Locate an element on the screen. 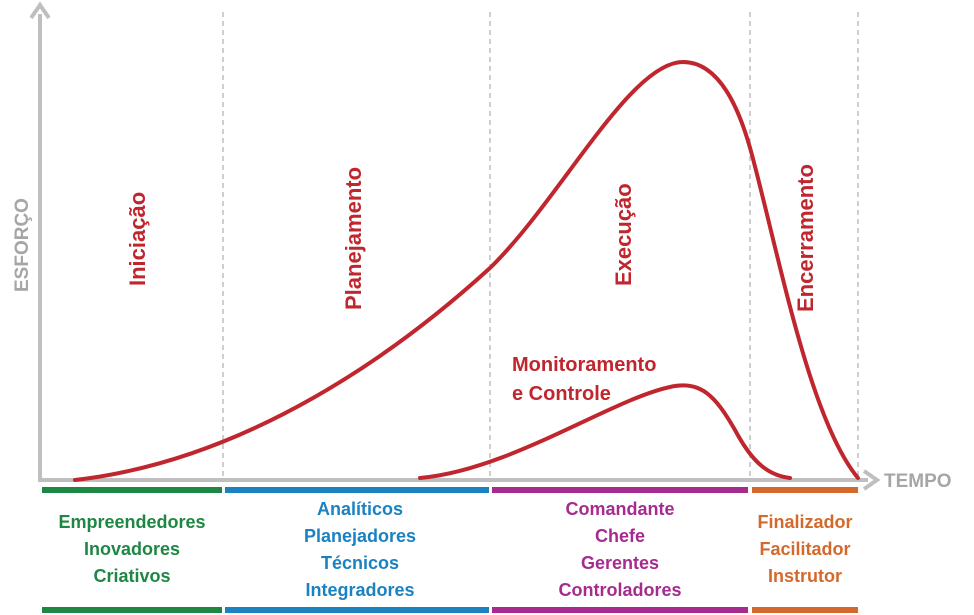  role-item: Controladores is located at coordinates (619, 590).